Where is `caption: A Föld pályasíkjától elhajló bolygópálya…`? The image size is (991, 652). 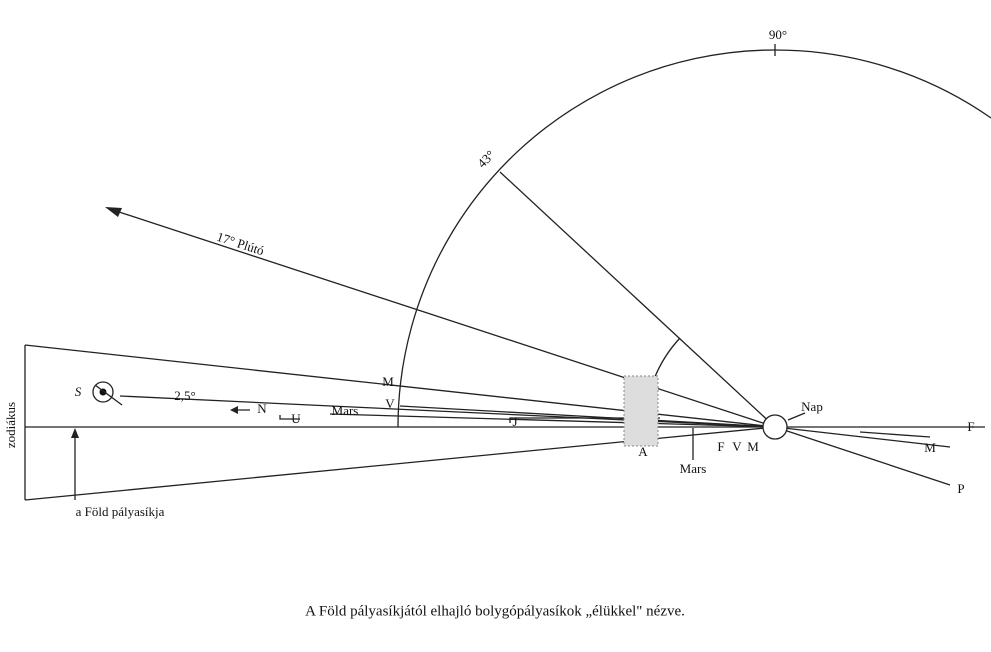
caption: A Föld pályasíkjától elhajló bolygópálya… is located at coordinates (495, 611).